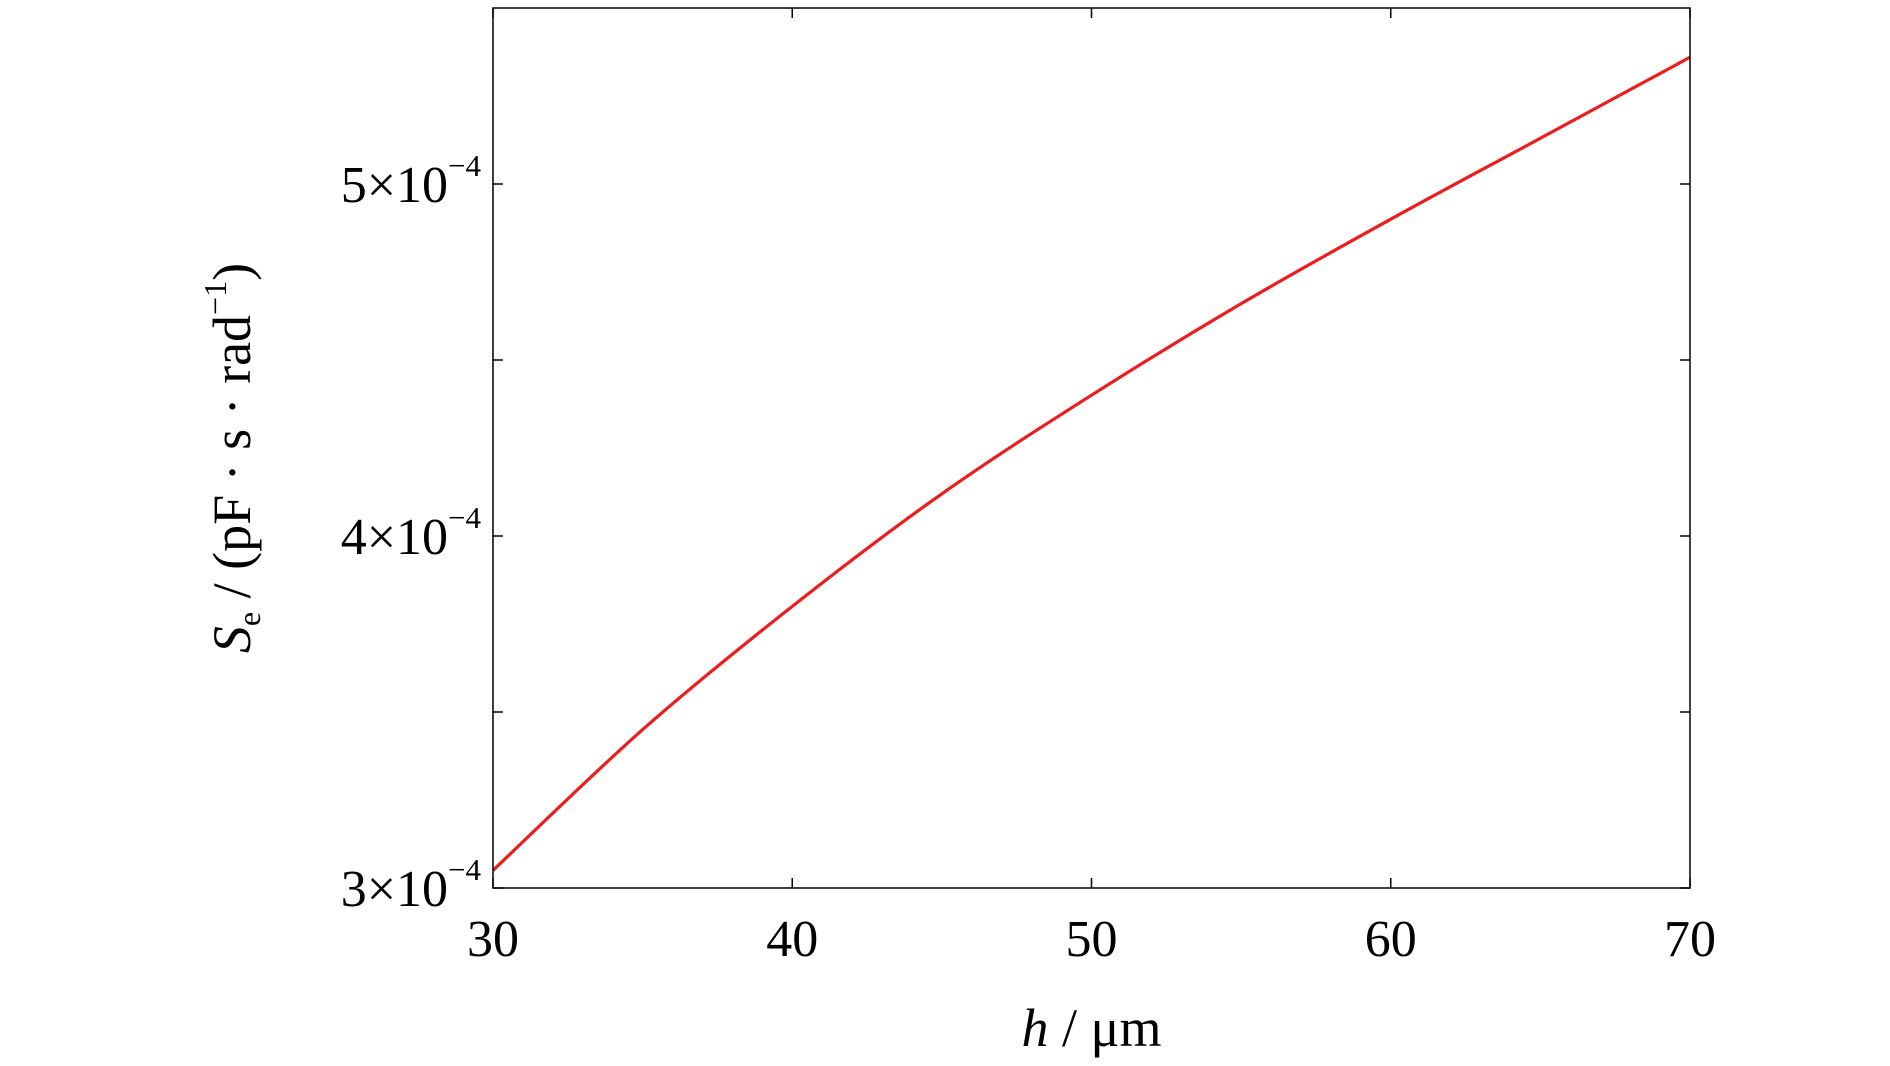  Describe the element at coordinates (232, 272) in the screenshot. I see `y-axis-unit-suffix: )` at that location.